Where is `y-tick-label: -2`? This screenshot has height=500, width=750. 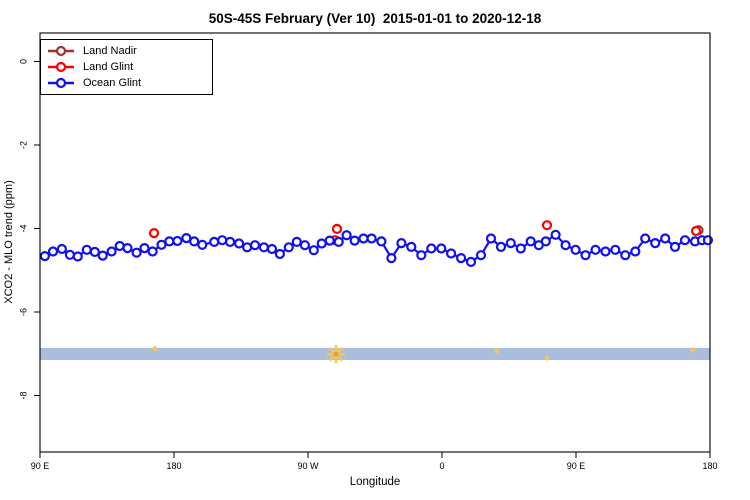
y-tick-label: -2 is located at coordinates (23, 145).